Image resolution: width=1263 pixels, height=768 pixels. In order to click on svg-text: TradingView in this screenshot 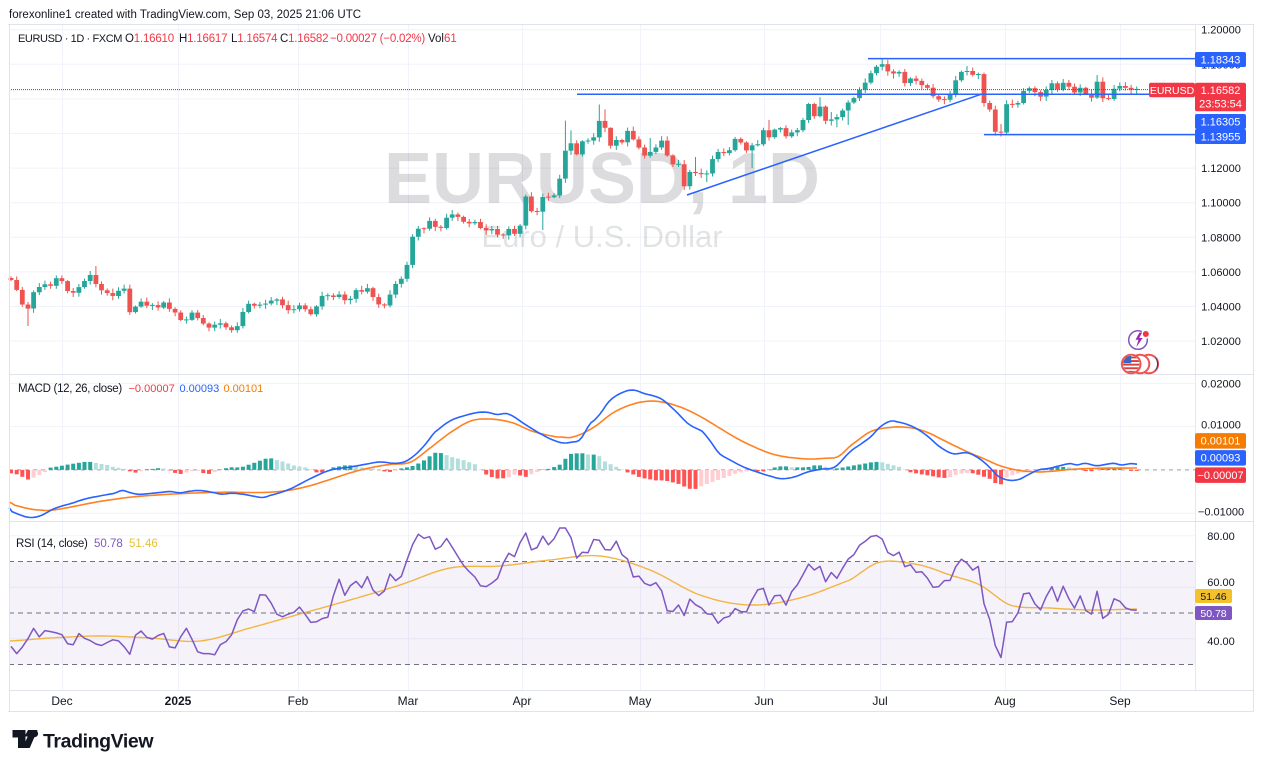, I will do `click(98, 742)`.